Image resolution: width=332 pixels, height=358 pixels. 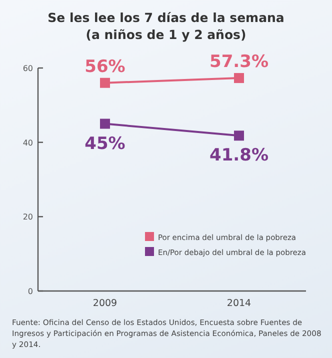 I want to click on chart-title: Se les lee los 7 días de la semana, so click(x=166, y=17).